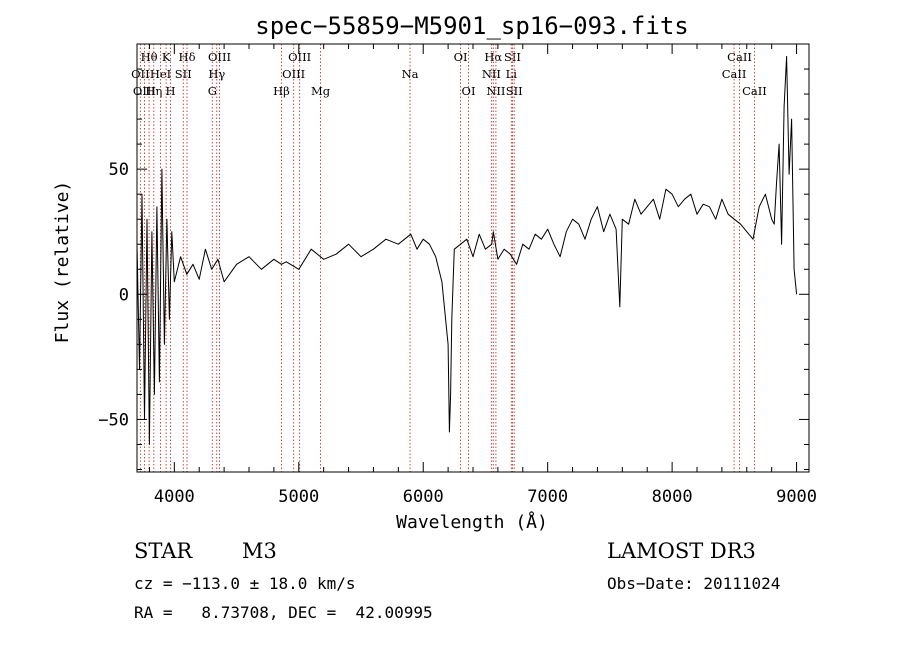 The width and height of the screenshot is (900, 649). Describe the element at coordinates (410, 74) in the screenshot. I see `line-label: Na` at that location.